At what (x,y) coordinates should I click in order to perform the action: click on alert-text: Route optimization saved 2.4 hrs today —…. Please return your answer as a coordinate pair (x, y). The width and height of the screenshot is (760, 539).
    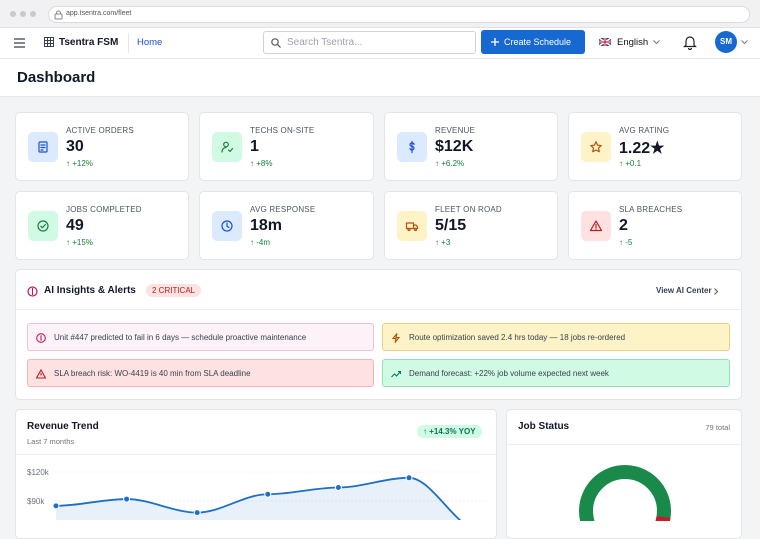
    Looking at the image, I should click on (517, 337).